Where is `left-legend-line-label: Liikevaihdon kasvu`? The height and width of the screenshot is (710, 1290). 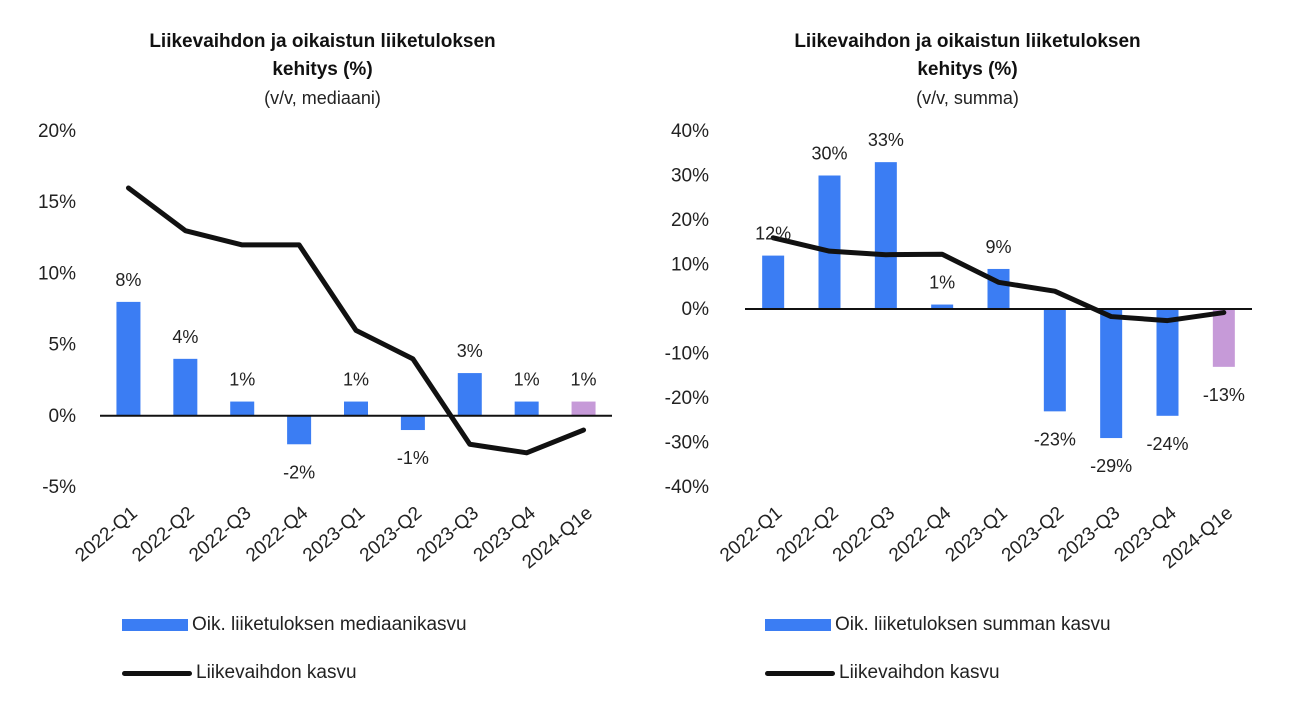 left-legend-line-label: Liikevaihdon kasvu is located at coordinates (276, 672).